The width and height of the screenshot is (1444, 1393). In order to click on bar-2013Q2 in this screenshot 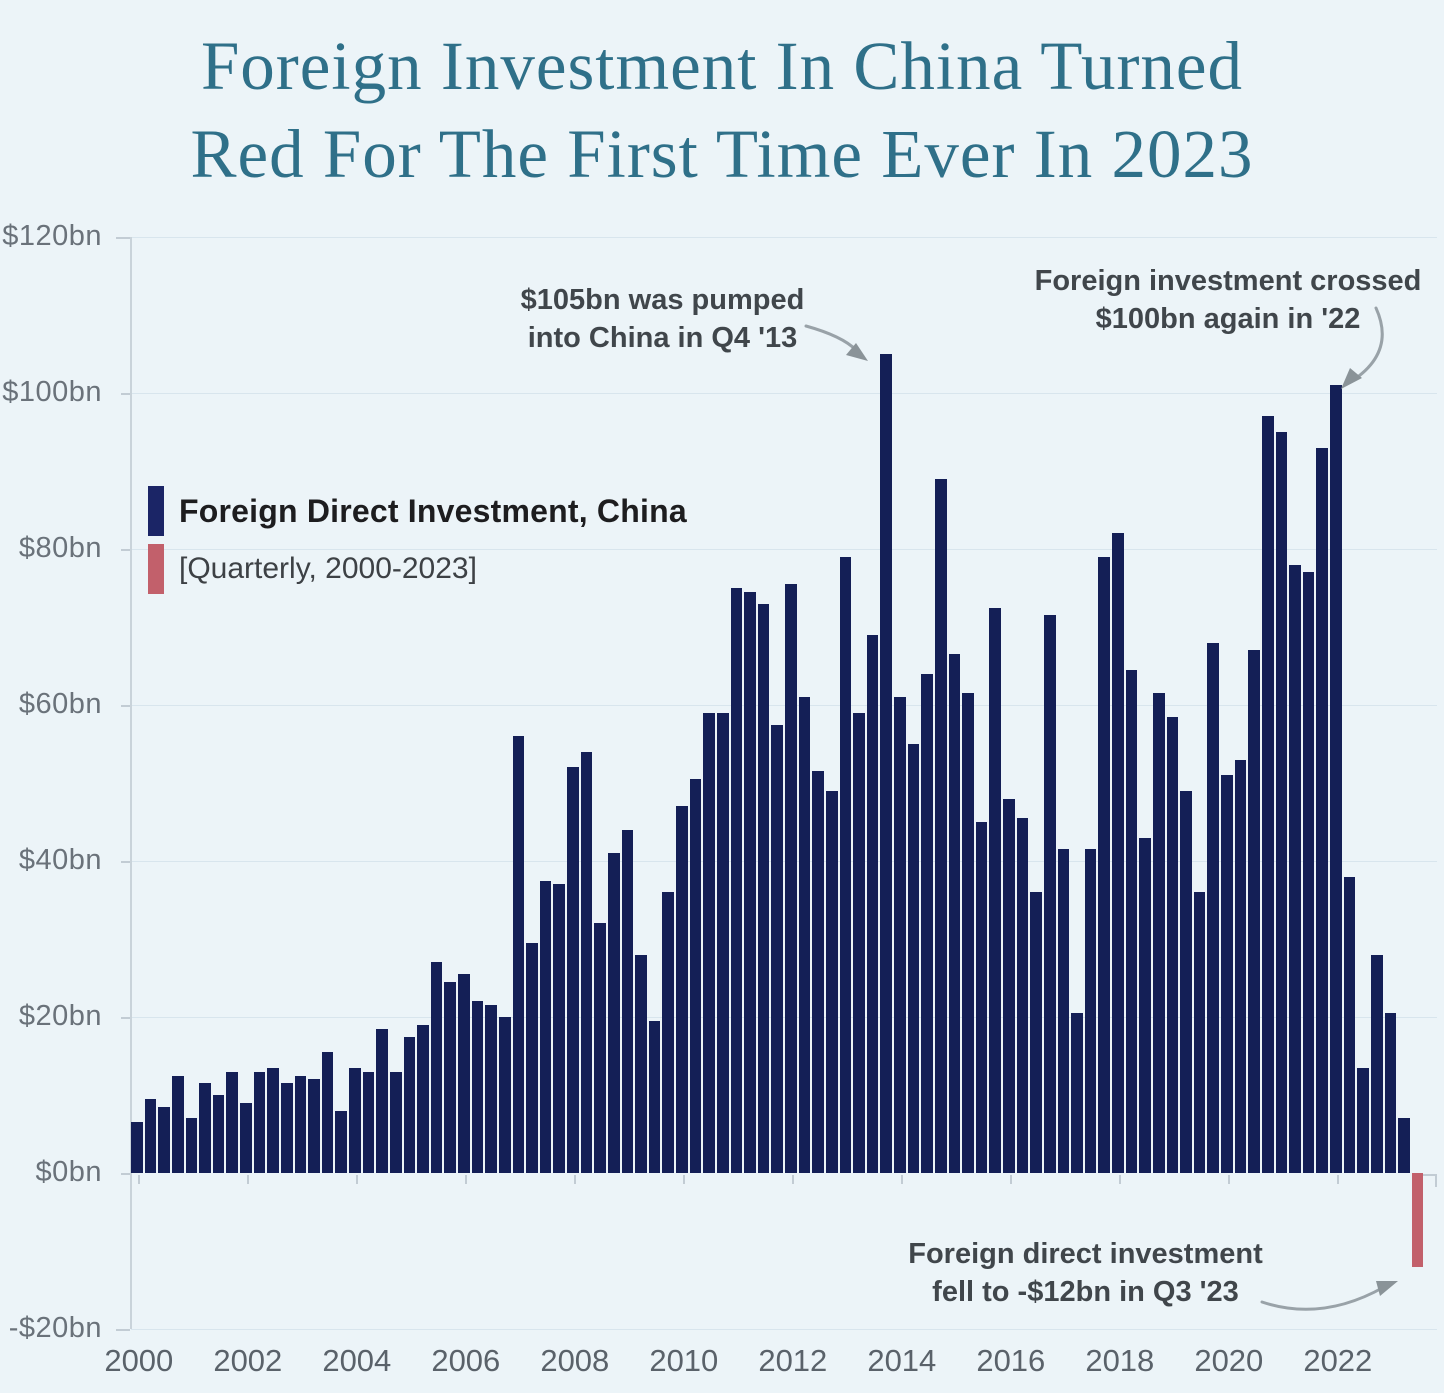, I will do `click(859, 942)`.